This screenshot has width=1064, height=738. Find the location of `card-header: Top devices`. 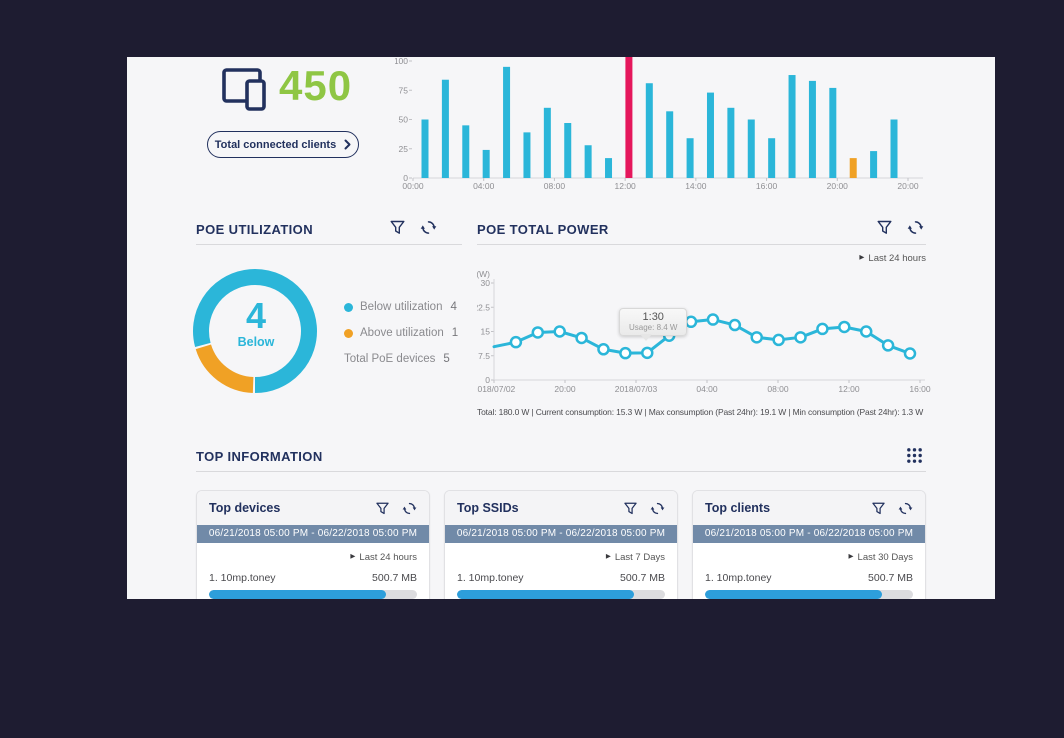

card-header: Top devices is located at coordinates (313, 508).